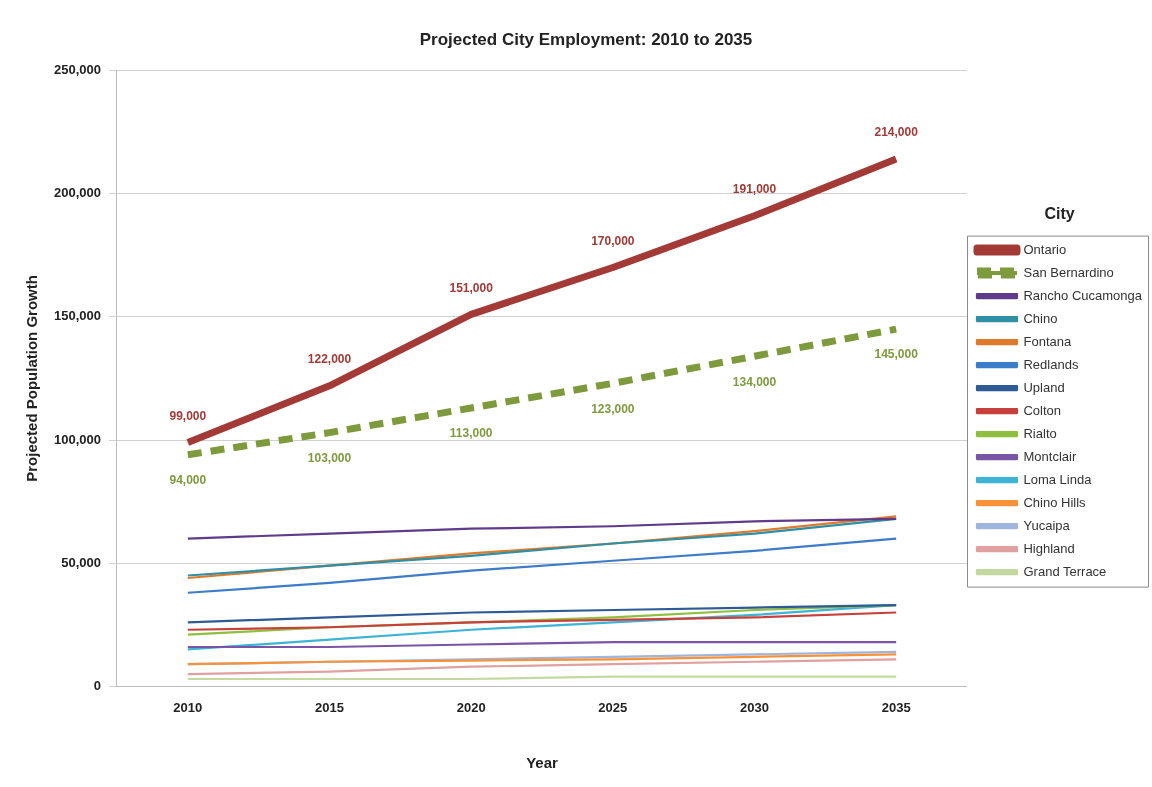  What do you see at coordinates (1065, 571) in the screenshot?
I see `legend-label: Grand Terrace` at bounding box center [1065, 571].